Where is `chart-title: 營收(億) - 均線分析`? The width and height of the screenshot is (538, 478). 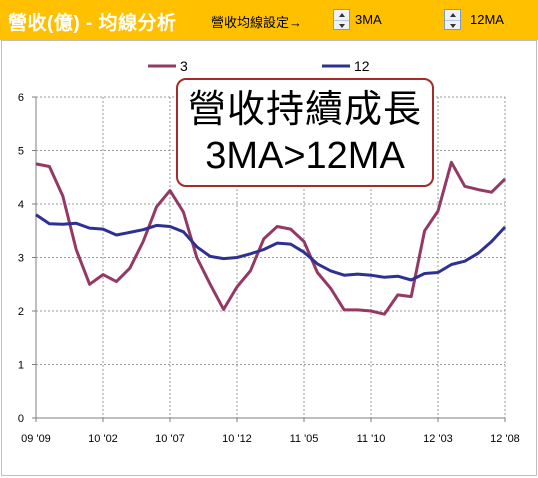
chart-title: 營收(億) - 均線分析 is located at coordinates (92, 23).